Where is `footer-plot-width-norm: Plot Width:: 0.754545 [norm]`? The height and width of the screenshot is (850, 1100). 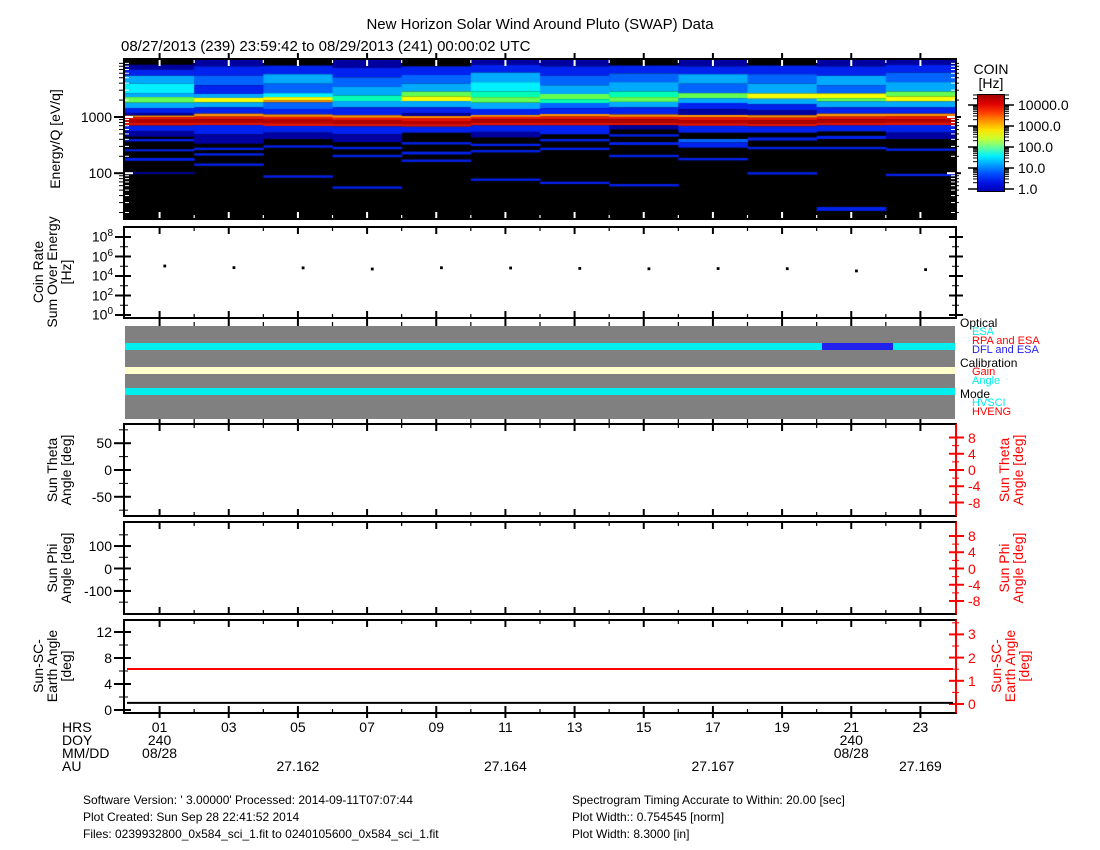
footer-plot-width-norm: Plot Width:: 0.754545 [norm] is located at coordinates (648, 817).